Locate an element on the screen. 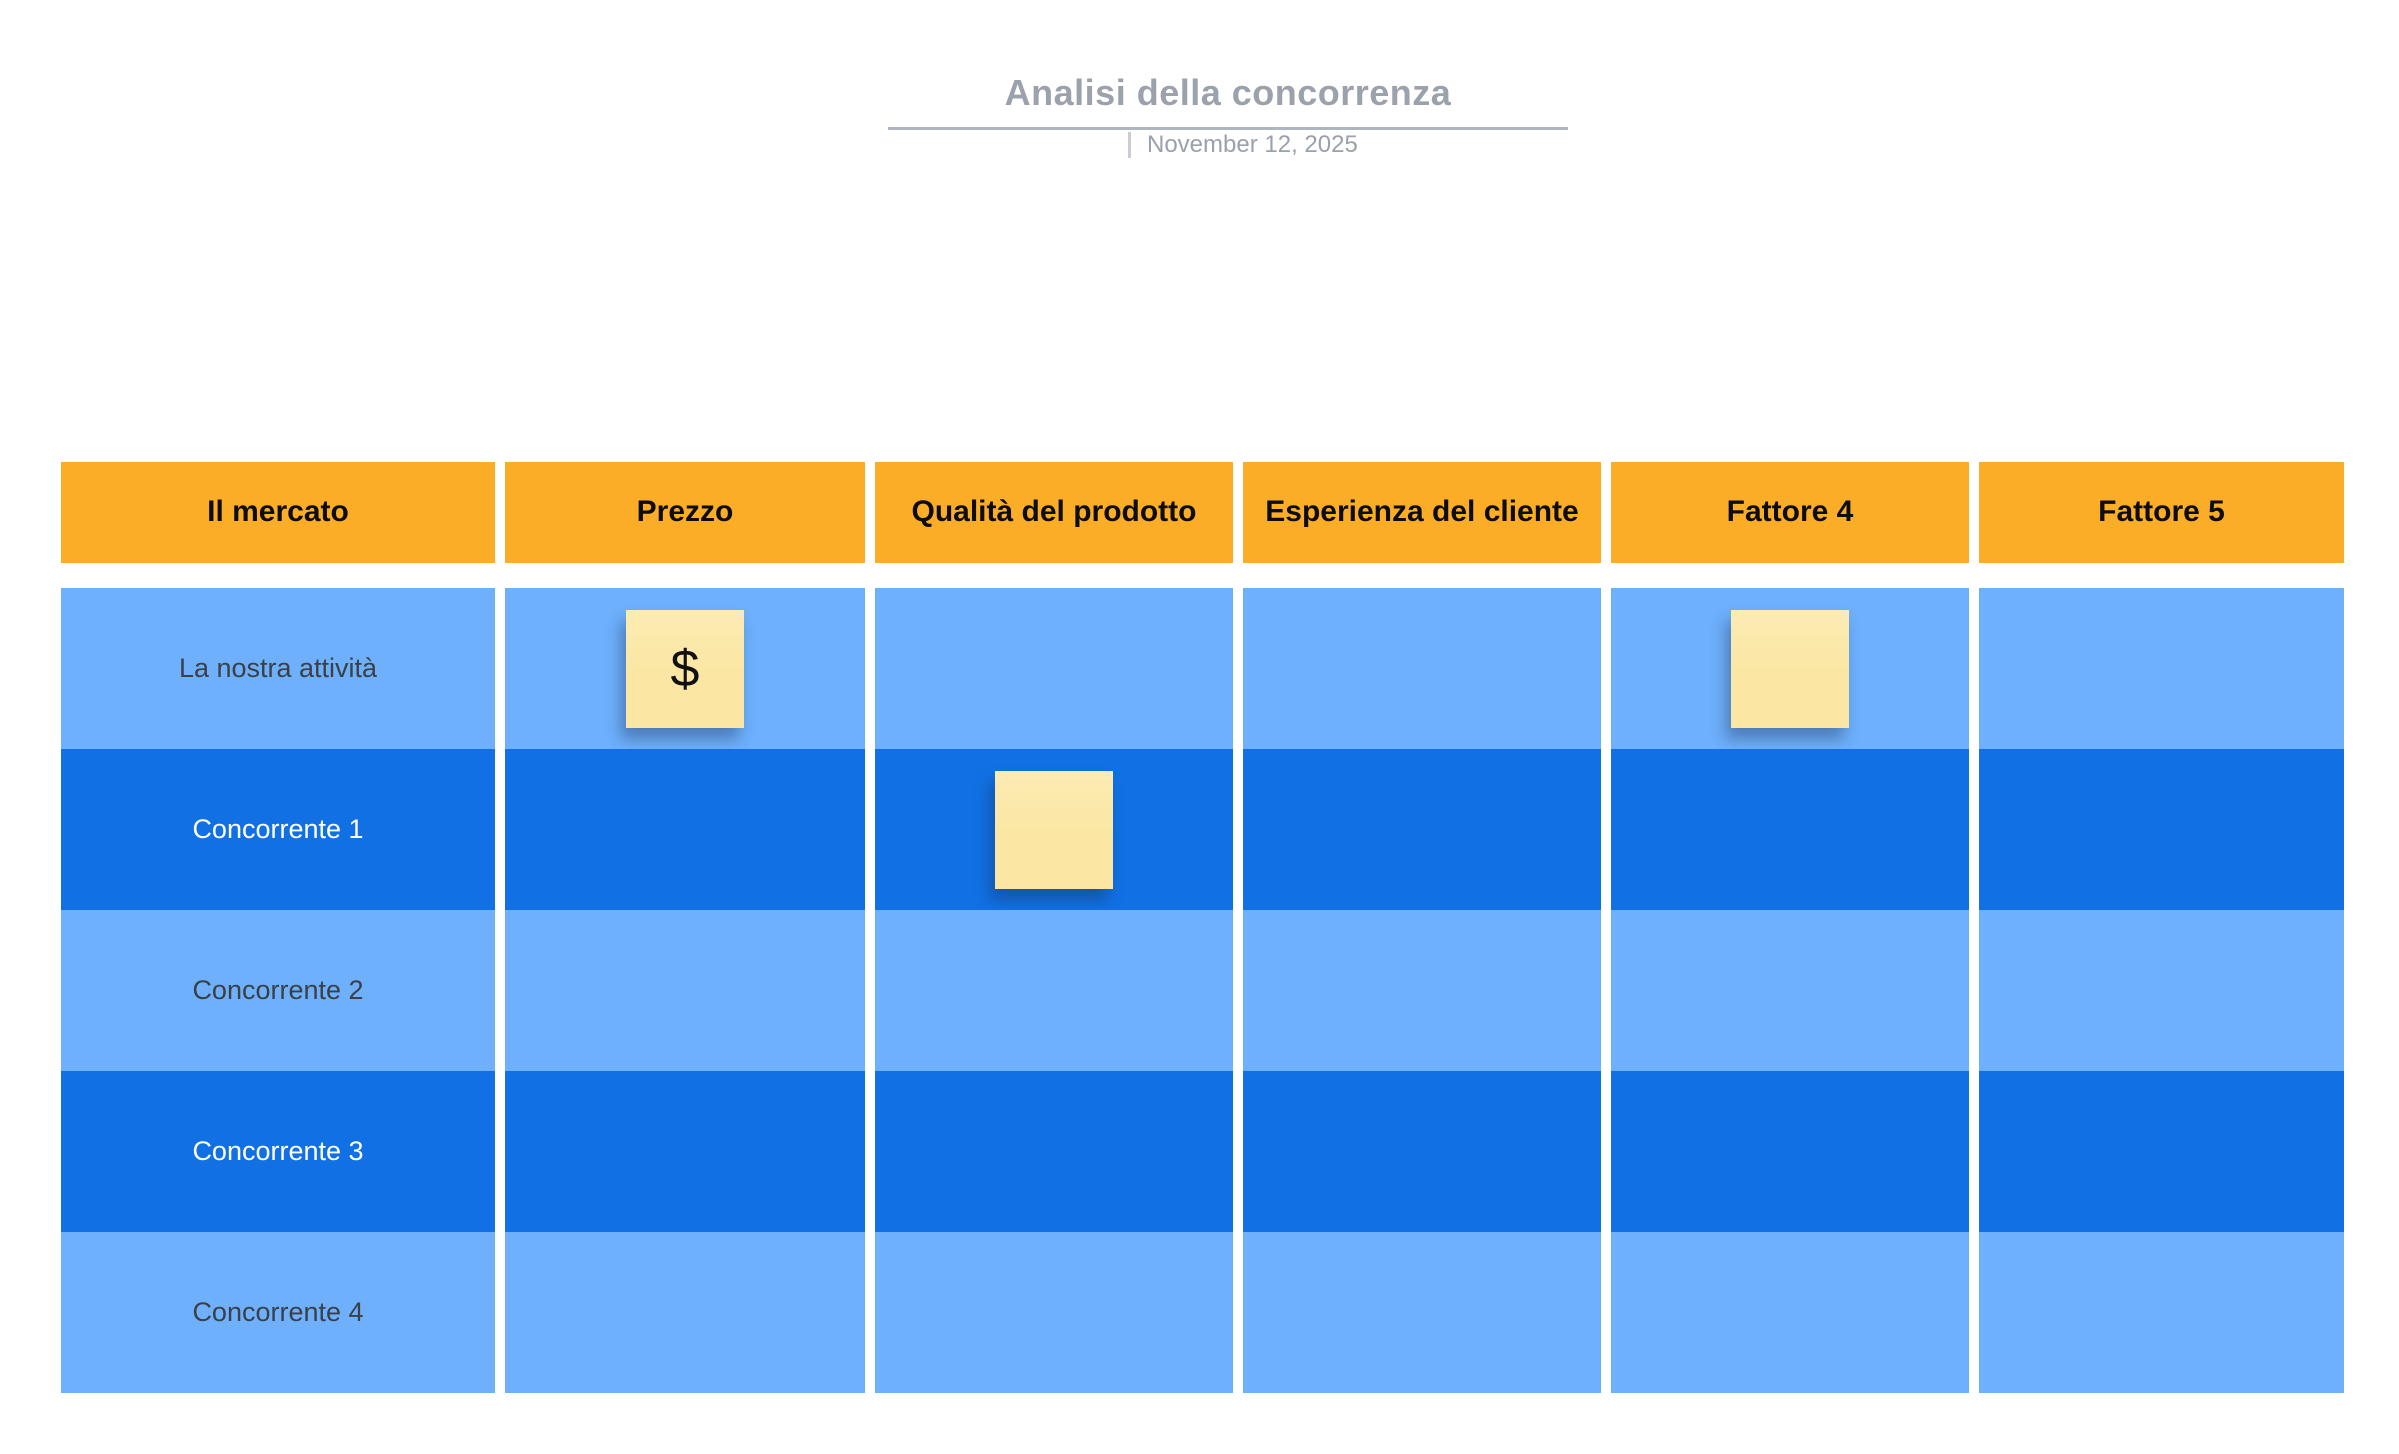 This screenshot has width=2399, height=1454. grid-cell-concorrente-4-qualita is located at coordinates (1054, 1312).